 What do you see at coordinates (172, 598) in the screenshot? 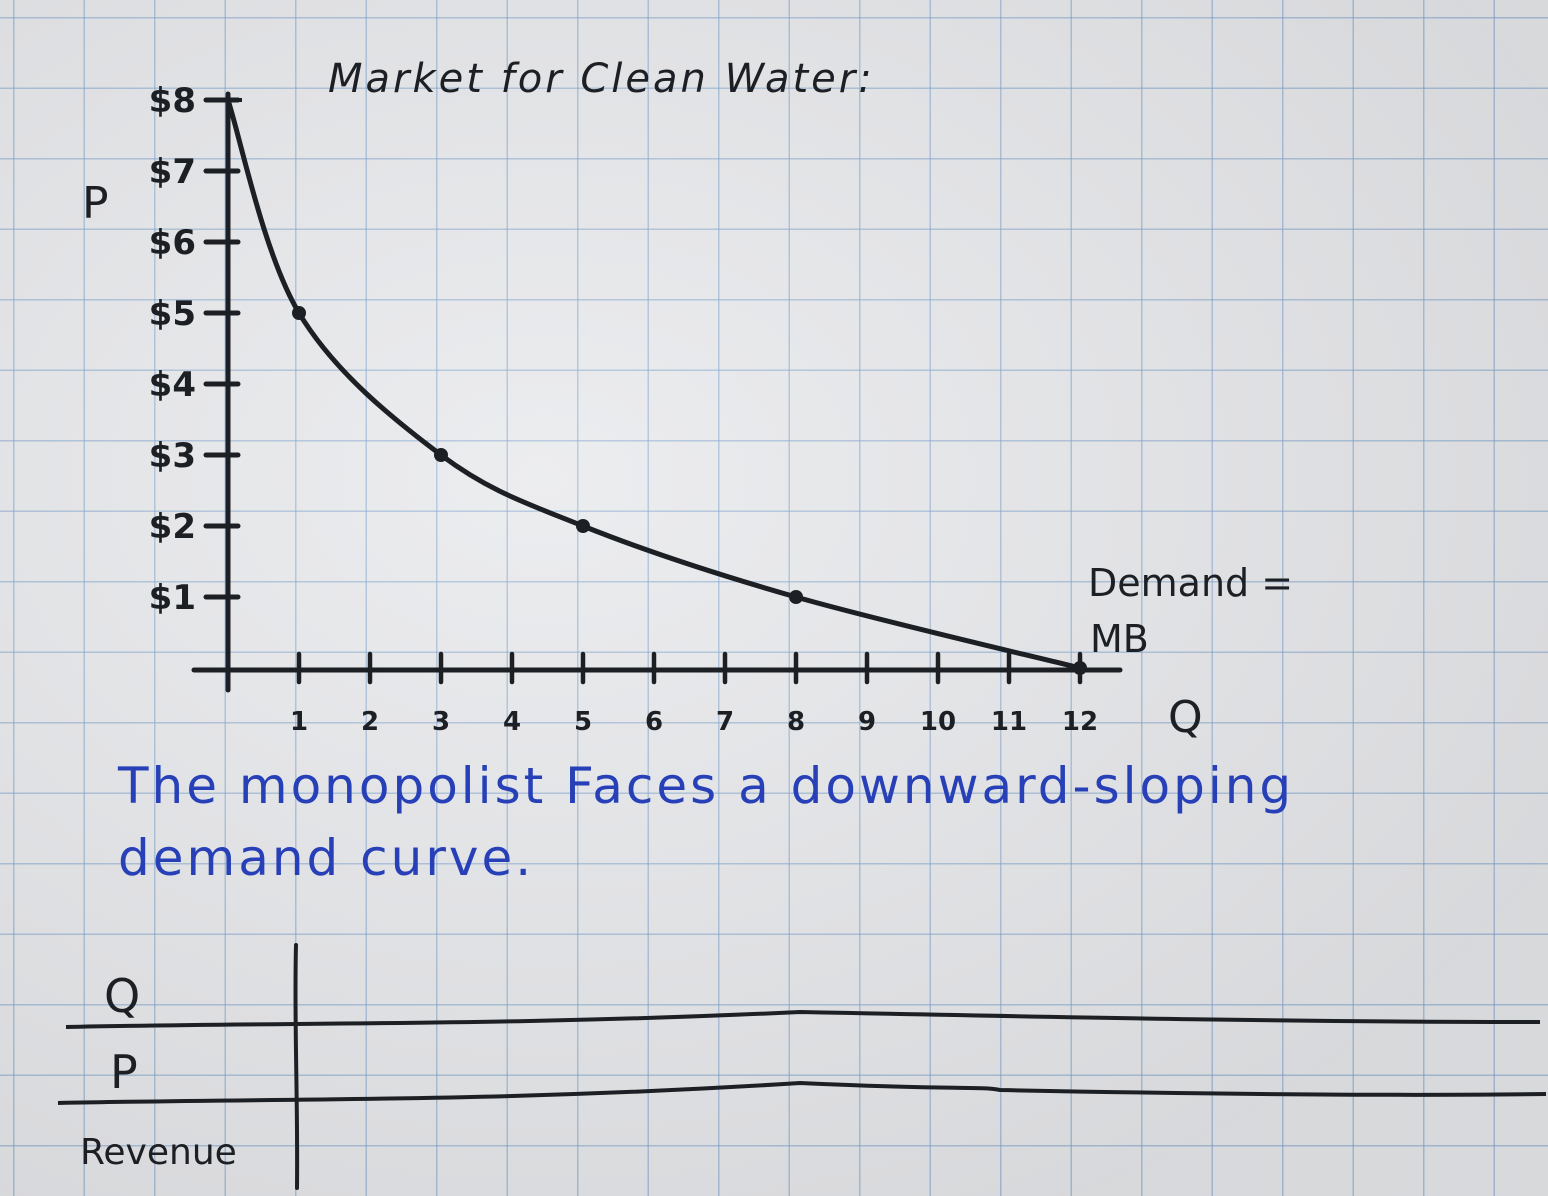
I see `y-tick-label: $1` at bounding box center [172, 598].